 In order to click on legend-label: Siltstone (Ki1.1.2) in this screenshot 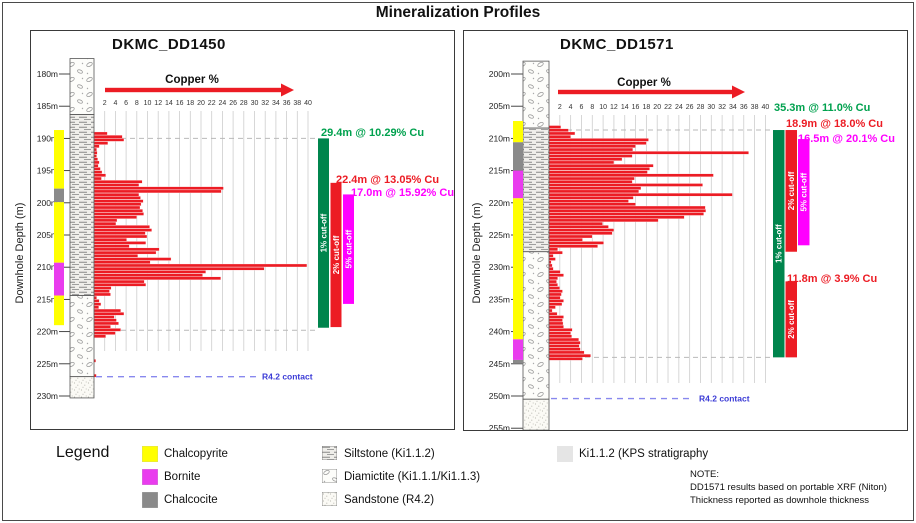, I will do `click(389, 454)`.